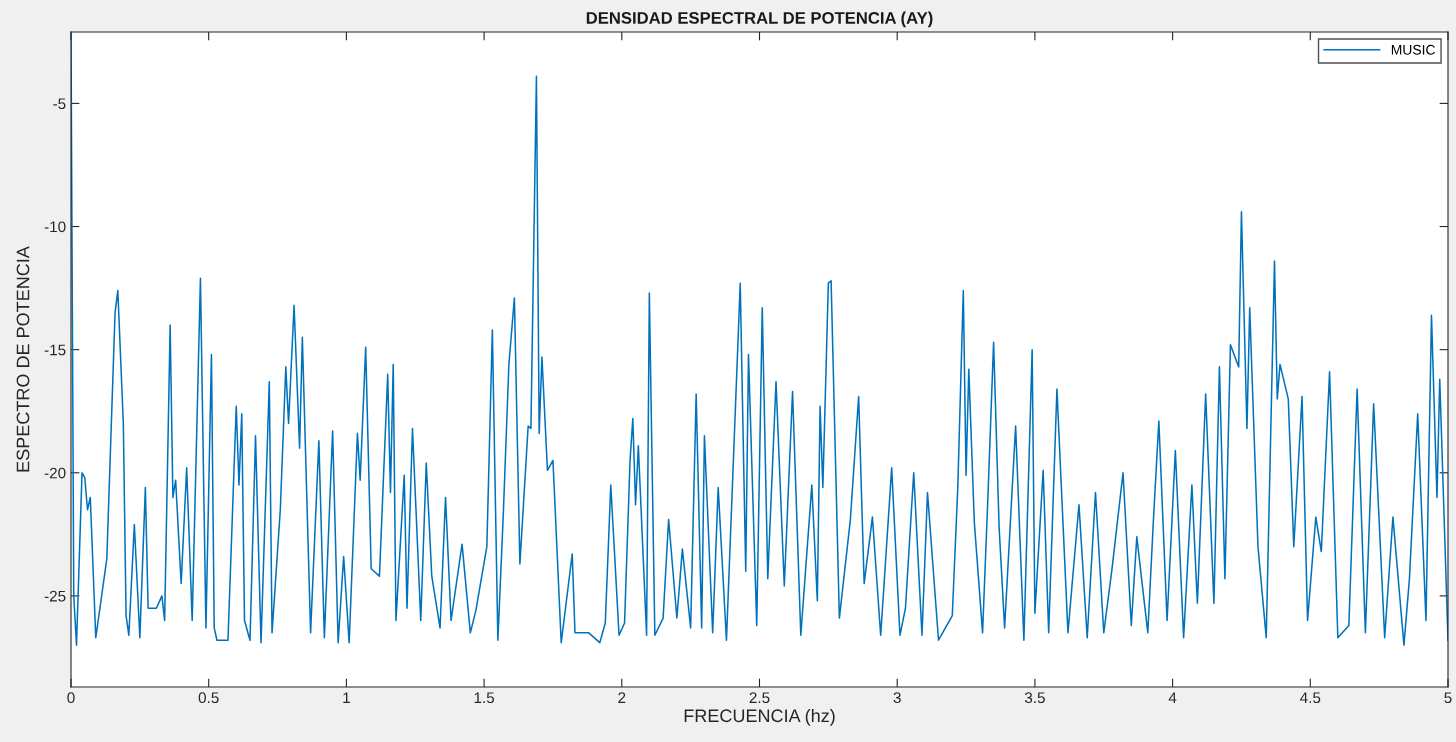 The width and height of the screenshot is (1456, 742). I want to click on x-tick-label: 1, so click(346, 697).